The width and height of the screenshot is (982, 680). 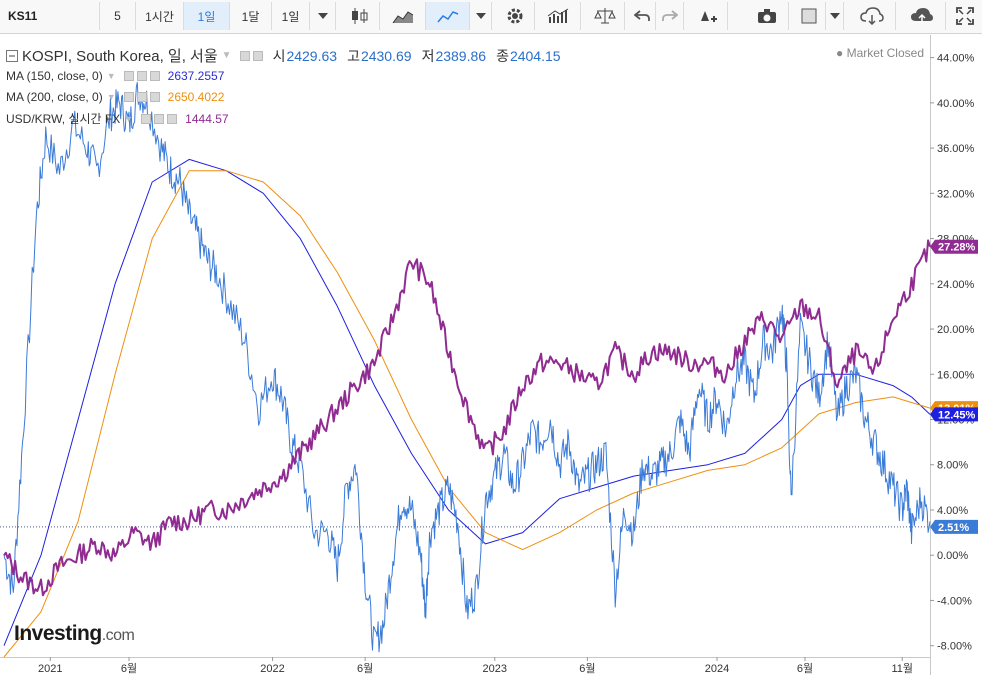 I want to click on y-tick-label: 20.00%, so click(x=956, y=330).